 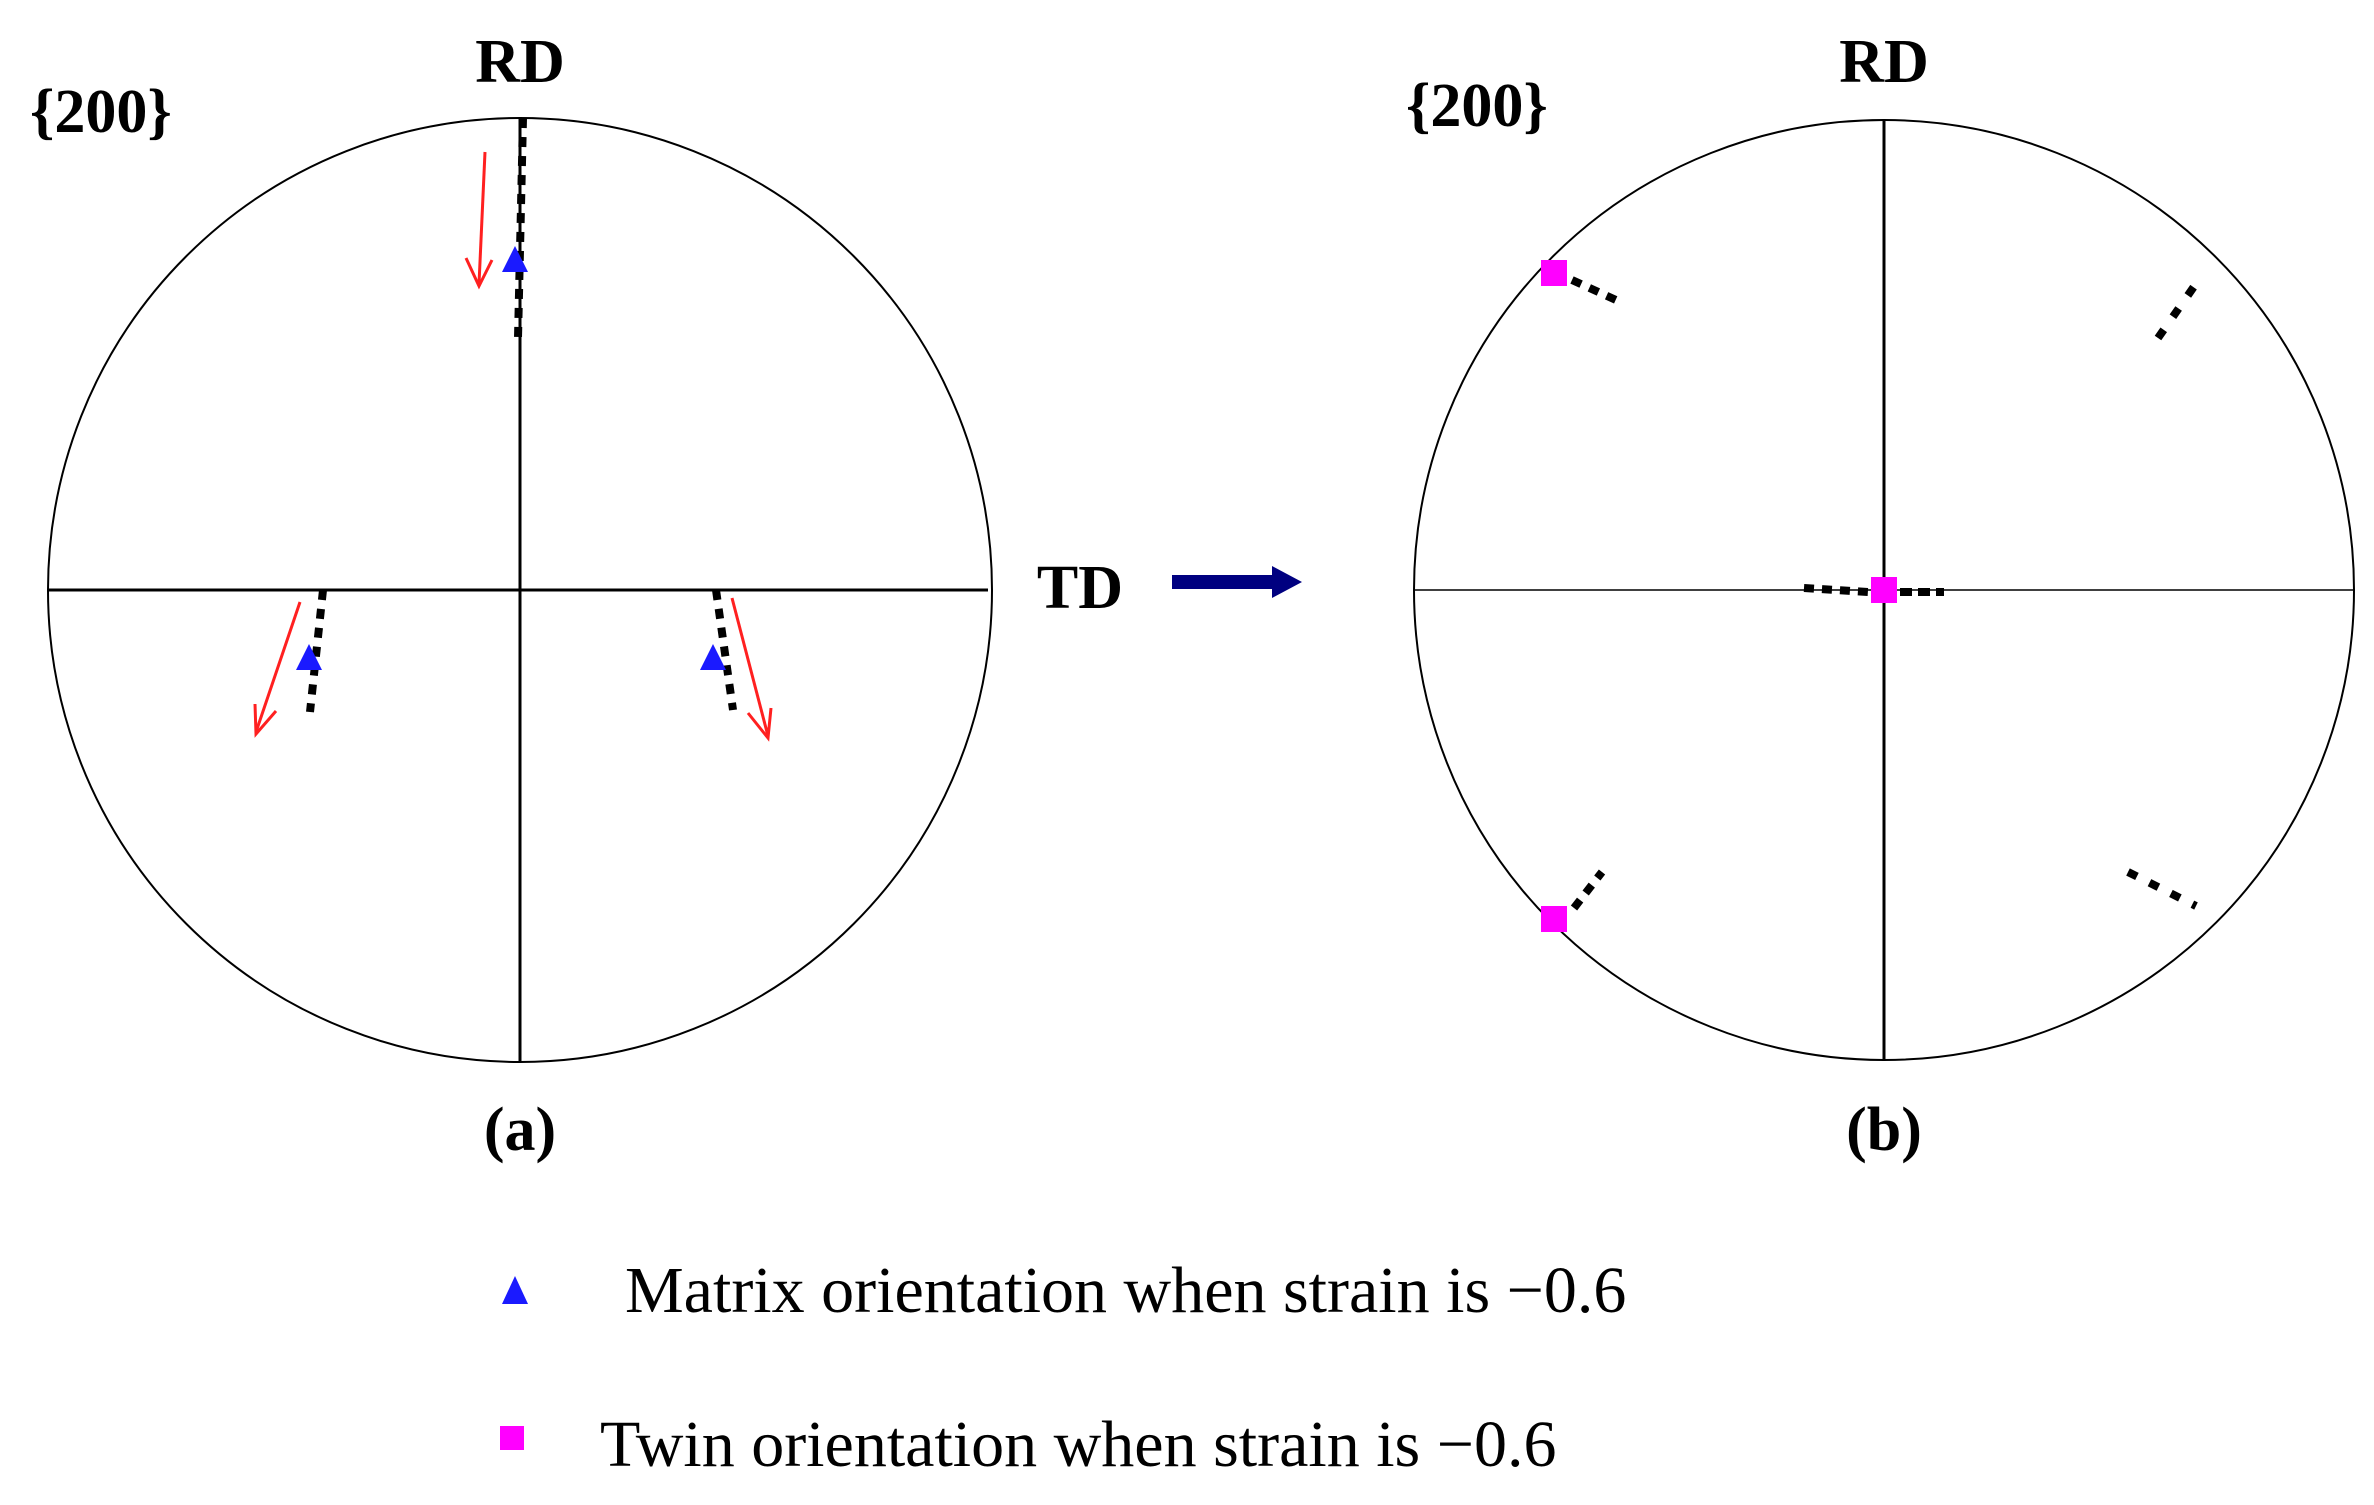 I want to click on trace-left-a, so click(x=316, y=651).